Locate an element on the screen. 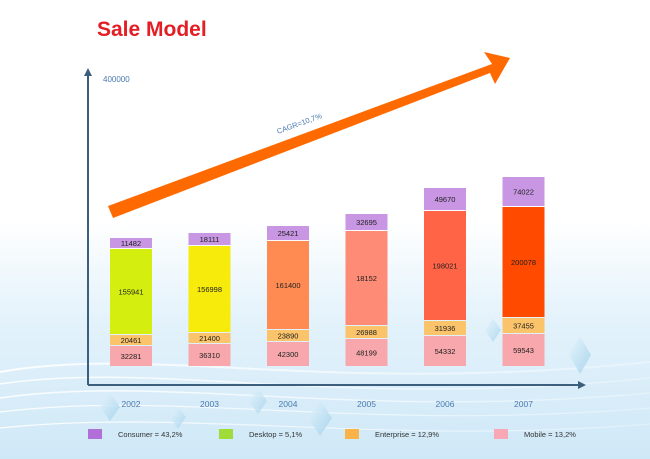 The height and width of the screenshot is (459, 650). bar-consumer-2005 is located at coordinates (366, 222).